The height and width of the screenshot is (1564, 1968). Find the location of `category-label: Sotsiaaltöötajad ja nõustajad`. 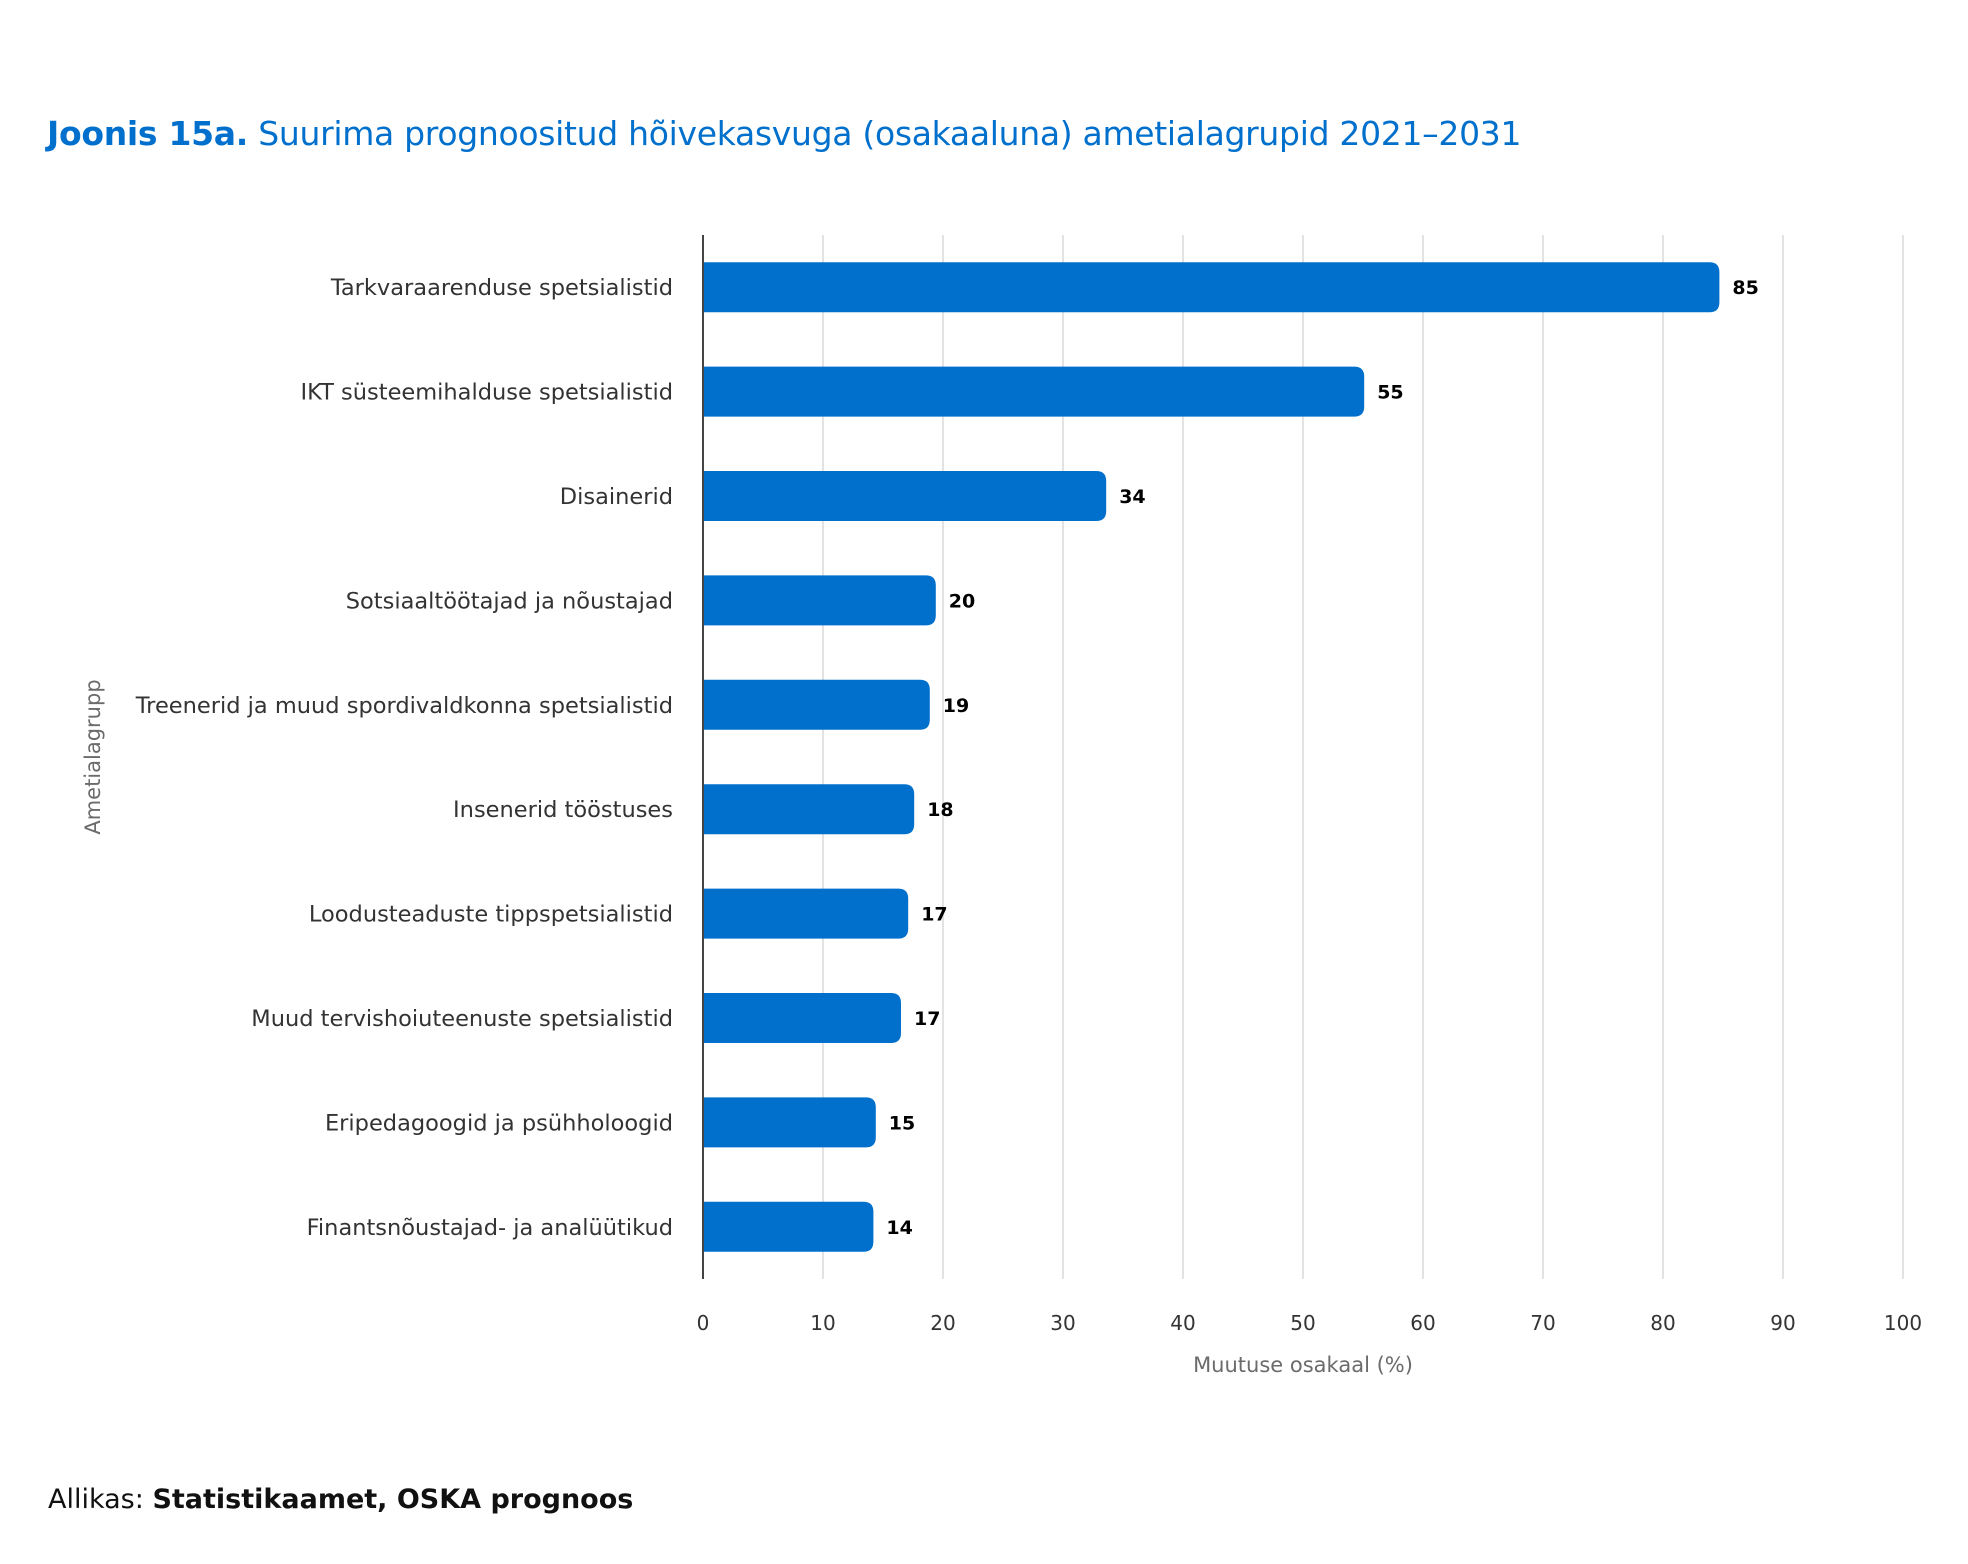

category-label: Sotsiaaltöötajad ja nõustajad is located at coordinates (509, 601).